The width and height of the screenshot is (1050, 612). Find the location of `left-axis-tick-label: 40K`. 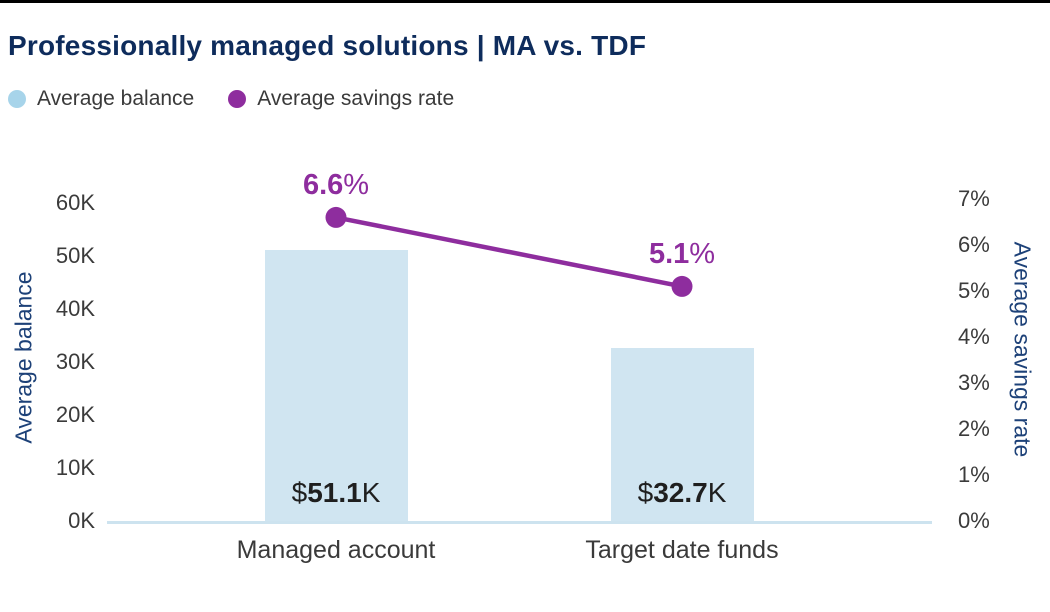

left-axis-tick-label: 40K is located at coordinates (75, 308).